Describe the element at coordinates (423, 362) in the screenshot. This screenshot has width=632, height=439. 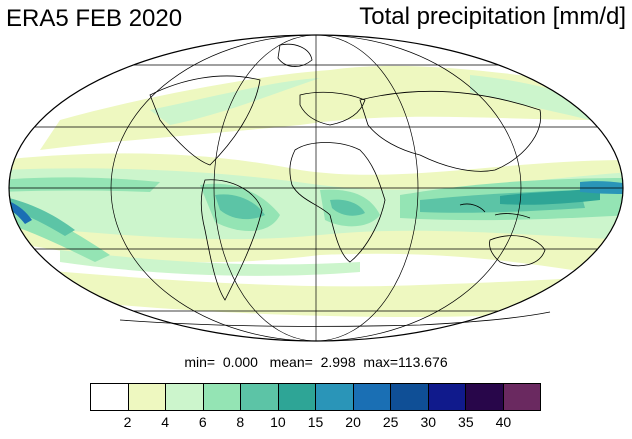
I see `max-value: 113.676` at that location.